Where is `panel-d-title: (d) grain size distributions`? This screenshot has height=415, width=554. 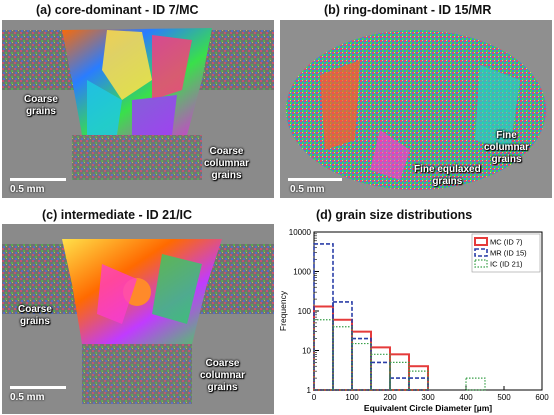 panel-d-title: (d) grain size distributions is located at coordinates (394, 215).